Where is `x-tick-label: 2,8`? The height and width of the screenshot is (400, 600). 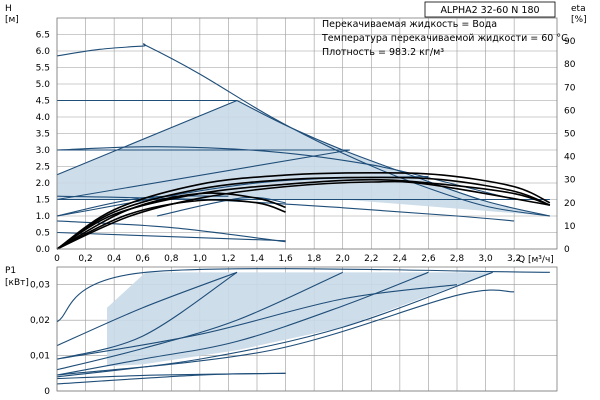 x-tick-label: 2,8 is located at coordinates (457, 259).